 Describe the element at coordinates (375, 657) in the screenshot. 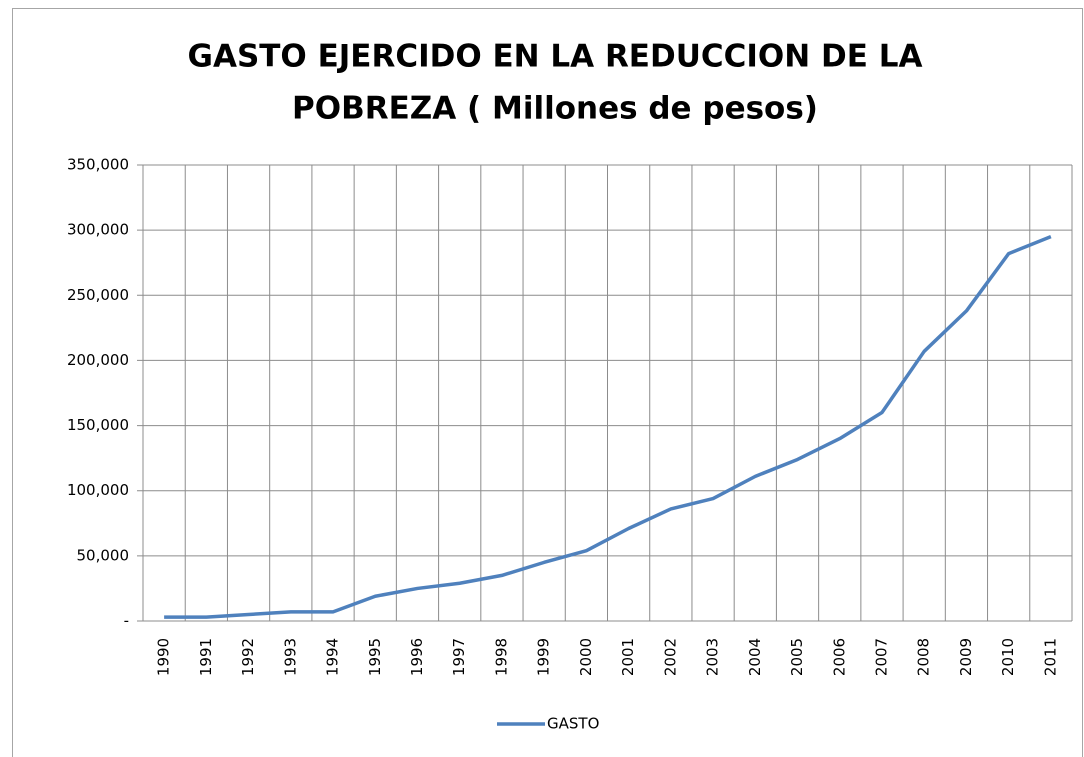

I see `x-tick-label: 1995` at that location.